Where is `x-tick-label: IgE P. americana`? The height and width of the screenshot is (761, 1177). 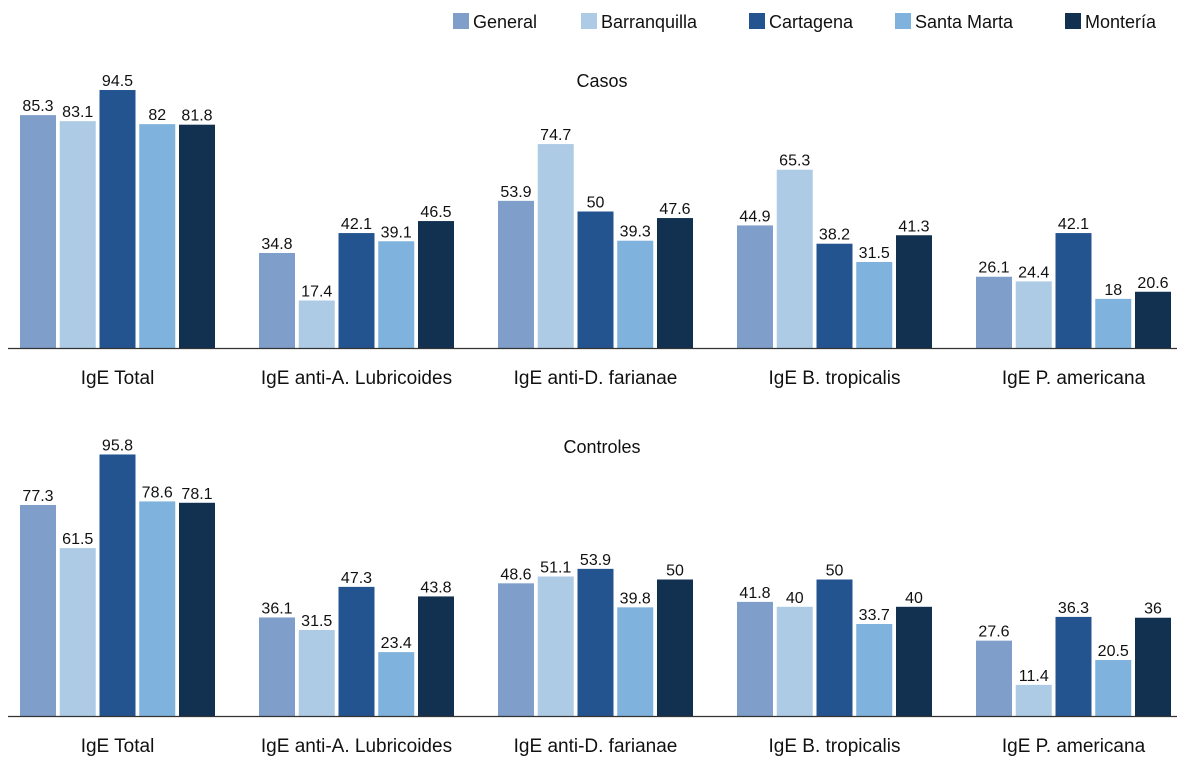 x-tick-label: IgE P. americana is located at coordinates (1074, 746).